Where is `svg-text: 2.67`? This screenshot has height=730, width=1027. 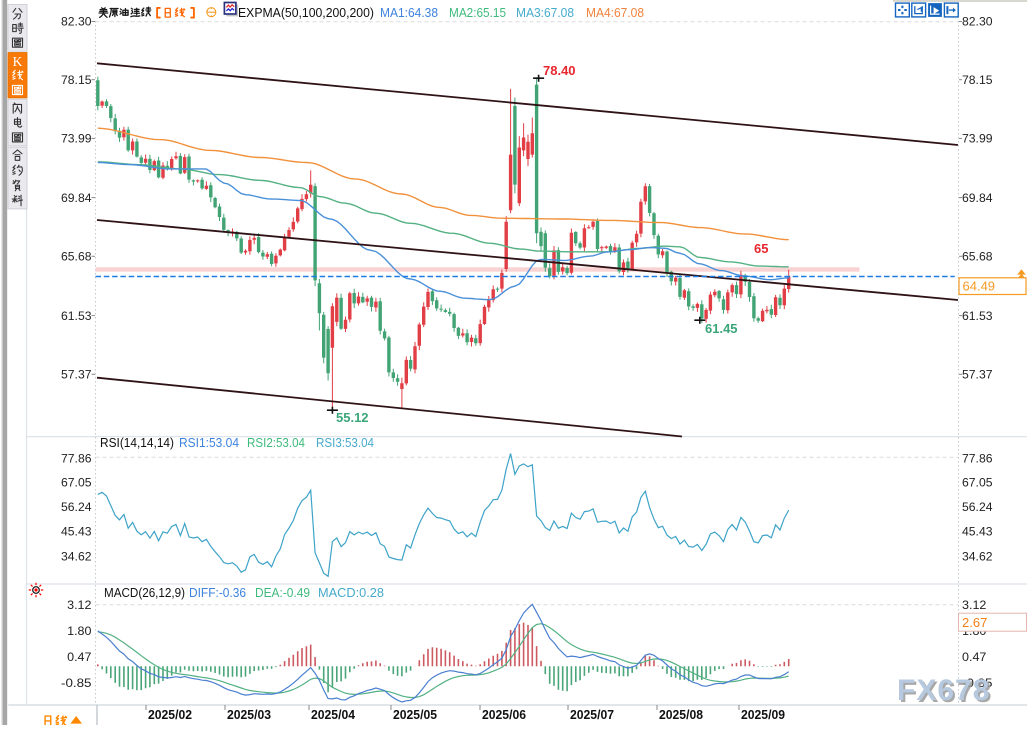 svg-text: 2.67 is located at coordinates (974, 622).